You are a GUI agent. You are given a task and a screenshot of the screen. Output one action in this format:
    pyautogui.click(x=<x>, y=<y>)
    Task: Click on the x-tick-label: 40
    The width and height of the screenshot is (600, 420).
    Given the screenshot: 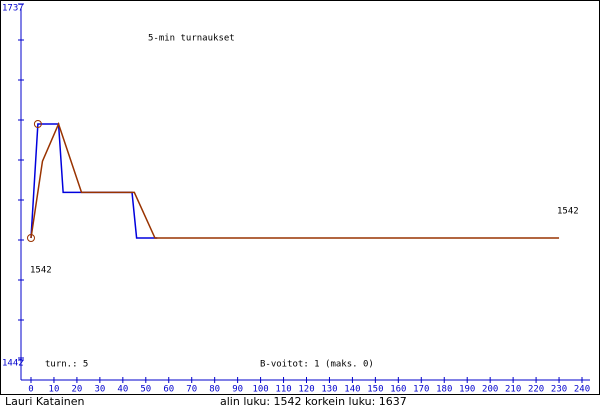 What is the action you would take?
    pyautogui.click(x=122, y=390)
    